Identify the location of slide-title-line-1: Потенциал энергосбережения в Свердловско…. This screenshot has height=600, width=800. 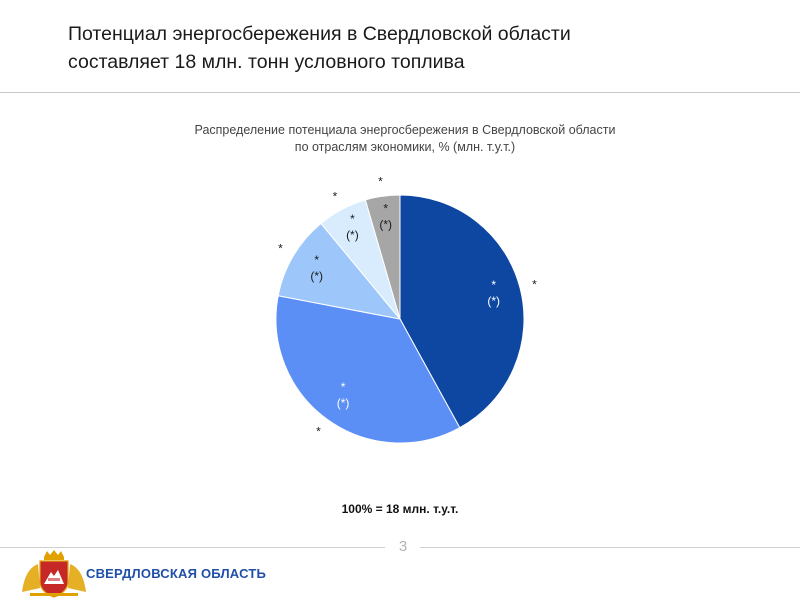
(319, 34).